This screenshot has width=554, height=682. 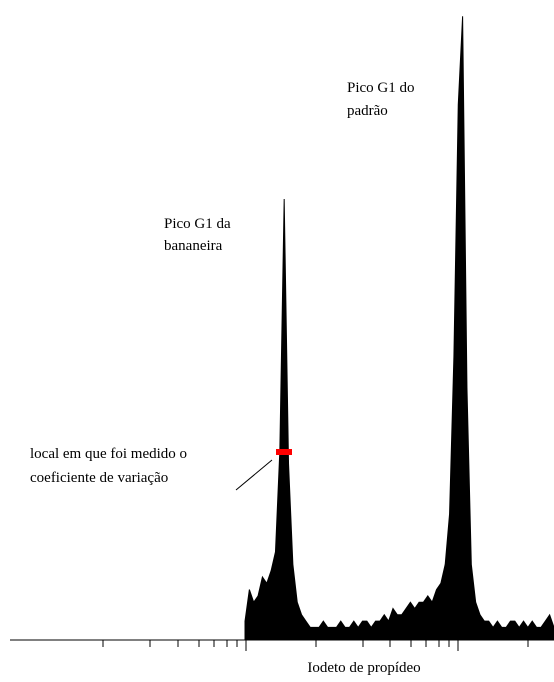 What do you see at coordinates (99, 478) in the screenshot?
I see `annotation-text: coeficiente de variação` at bounding box center [99, 478].